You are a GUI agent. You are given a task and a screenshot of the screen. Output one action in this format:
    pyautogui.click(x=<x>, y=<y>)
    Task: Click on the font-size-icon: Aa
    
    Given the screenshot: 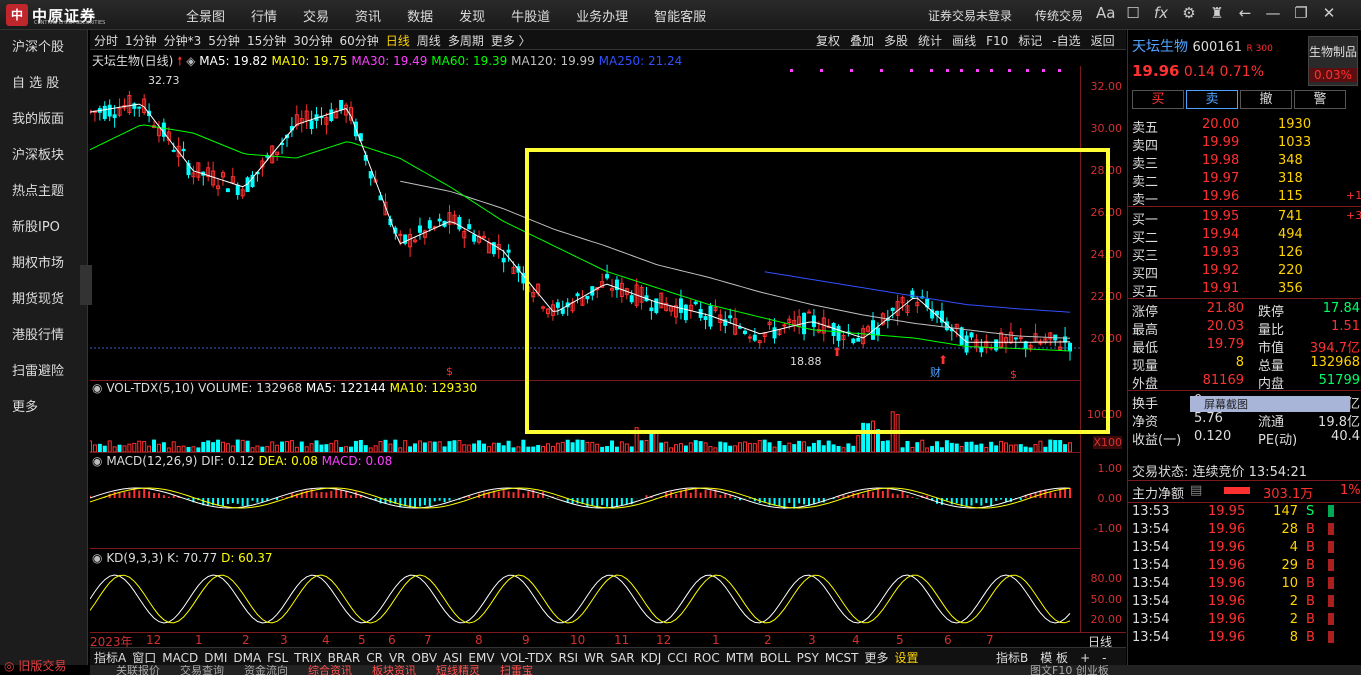 What is the action you would take?
    pyautogui.click(x=1106, y=13)
    